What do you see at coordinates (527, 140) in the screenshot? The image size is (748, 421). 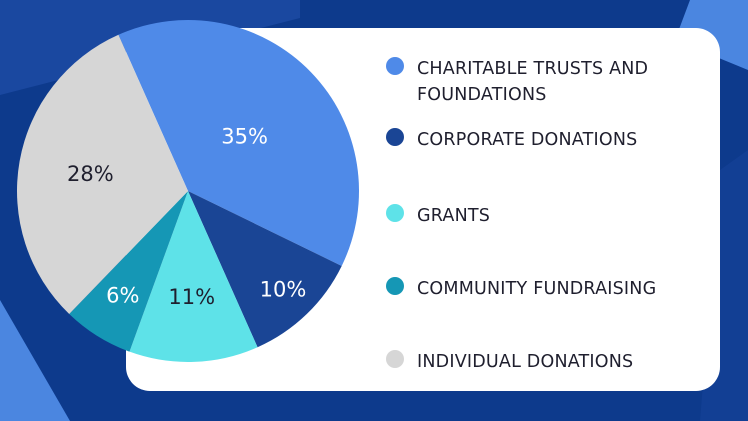 I see `legend-label-corporate-donations: CORPORATE DONATIONS` at bounding box center [527, 140].